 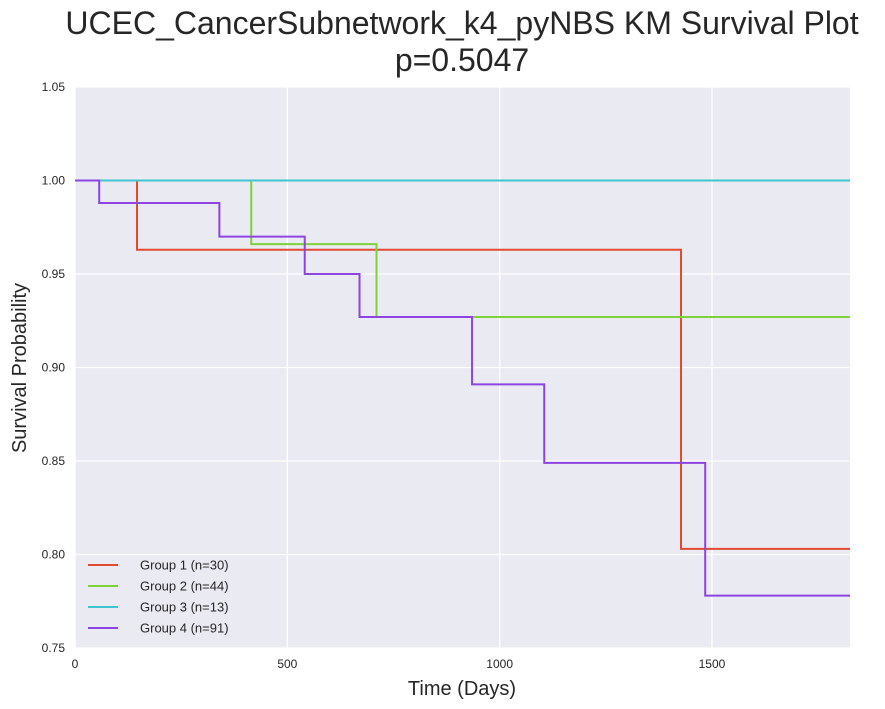 What do you see at coordinates (54, 555) in the screenshot?
I see `y-tick-label: 0.80` at bounding box center [54, 555].